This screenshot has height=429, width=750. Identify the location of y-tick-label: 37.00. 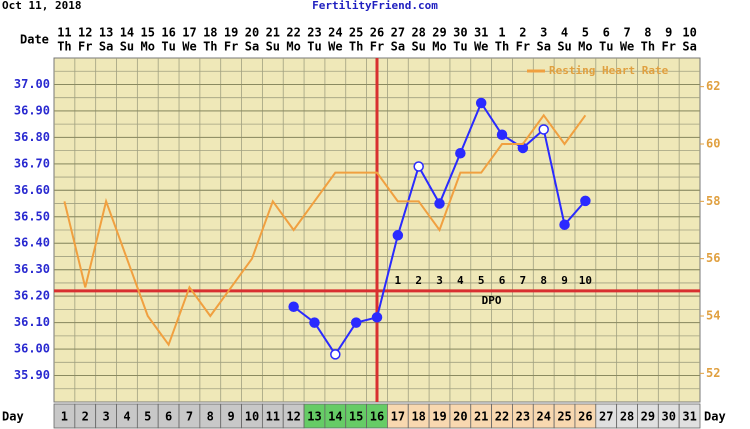
(32, 84).